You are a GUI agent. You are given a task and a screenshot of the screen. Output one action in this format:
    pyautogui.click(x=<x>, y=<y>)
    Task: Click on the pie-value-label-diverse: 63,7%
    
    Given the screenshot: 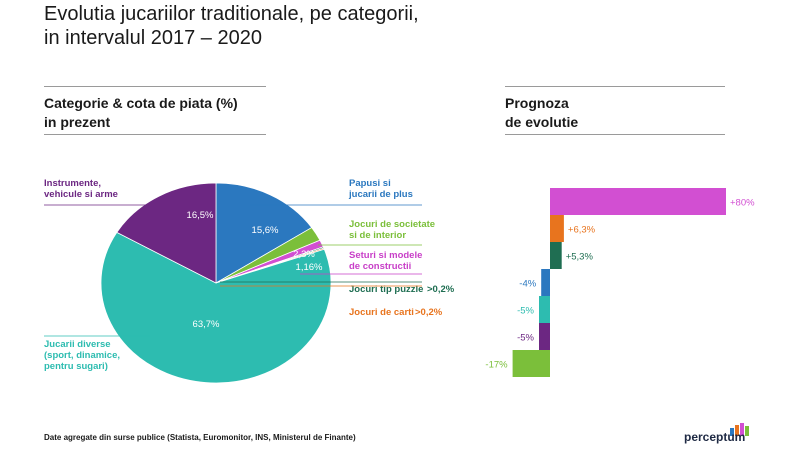 What is the action you would take?
    pyautogui.click(x=206, y=324)
    